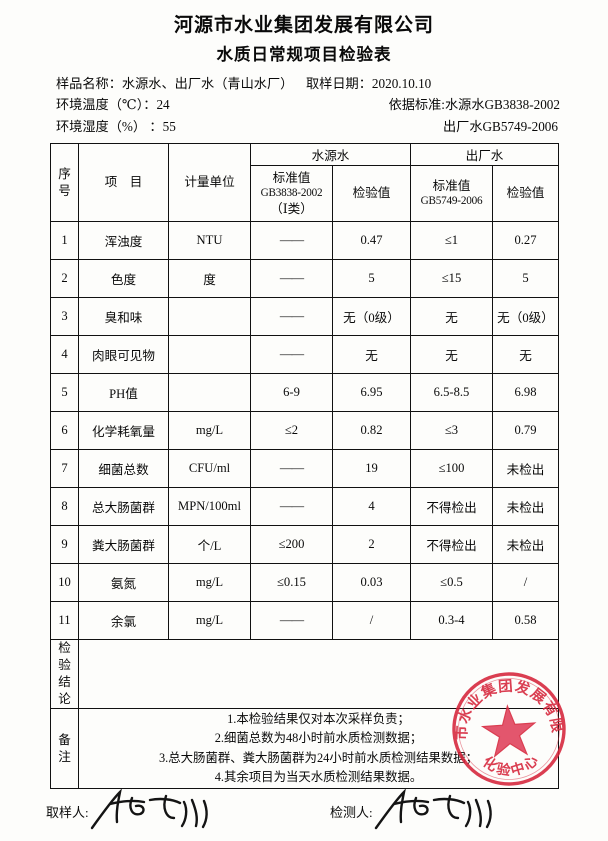  I want to click on ambient-humidity: 环境湿度（%） ：55, so click(116, 126).